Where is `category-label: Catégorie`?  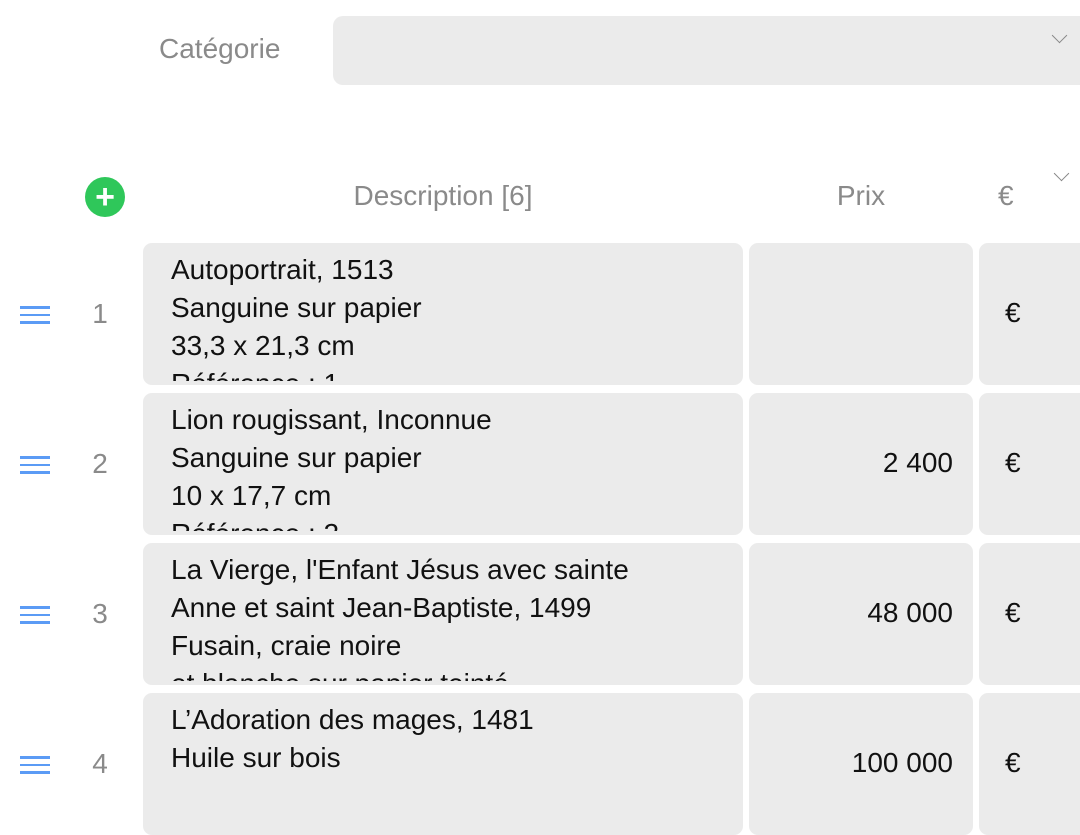
category-label: Catégorie is located at coordinates (220, 48).